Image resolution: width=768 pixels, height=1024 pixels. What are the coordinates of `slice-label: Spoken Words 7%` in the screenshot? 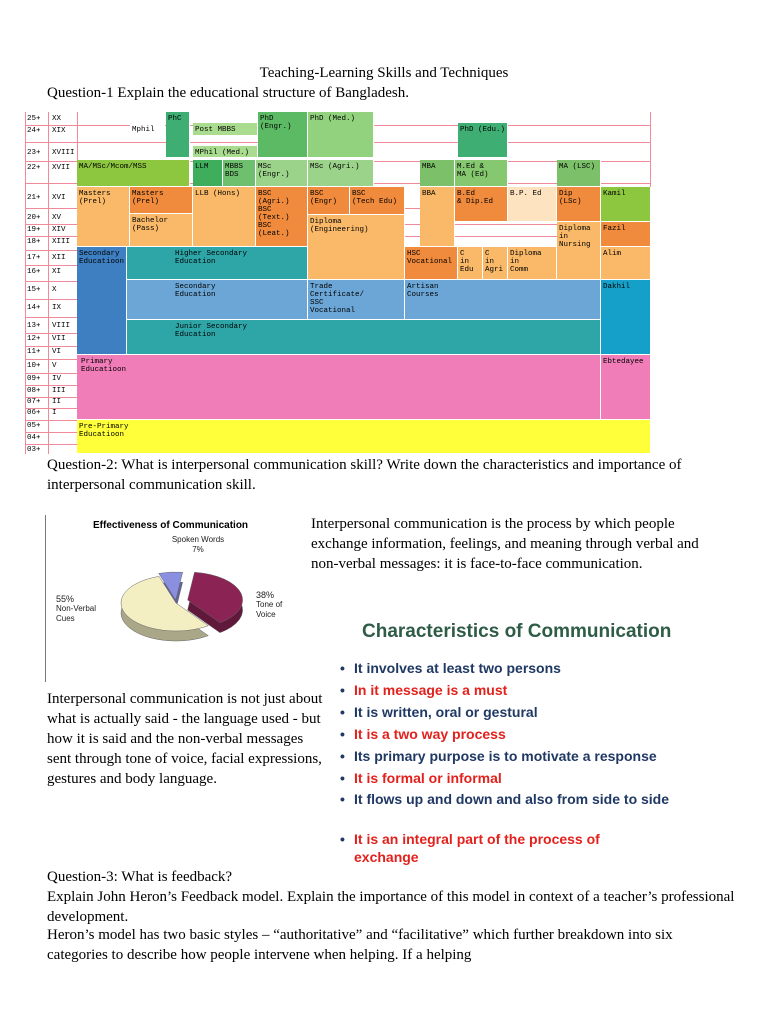 It's located at (198, 545).